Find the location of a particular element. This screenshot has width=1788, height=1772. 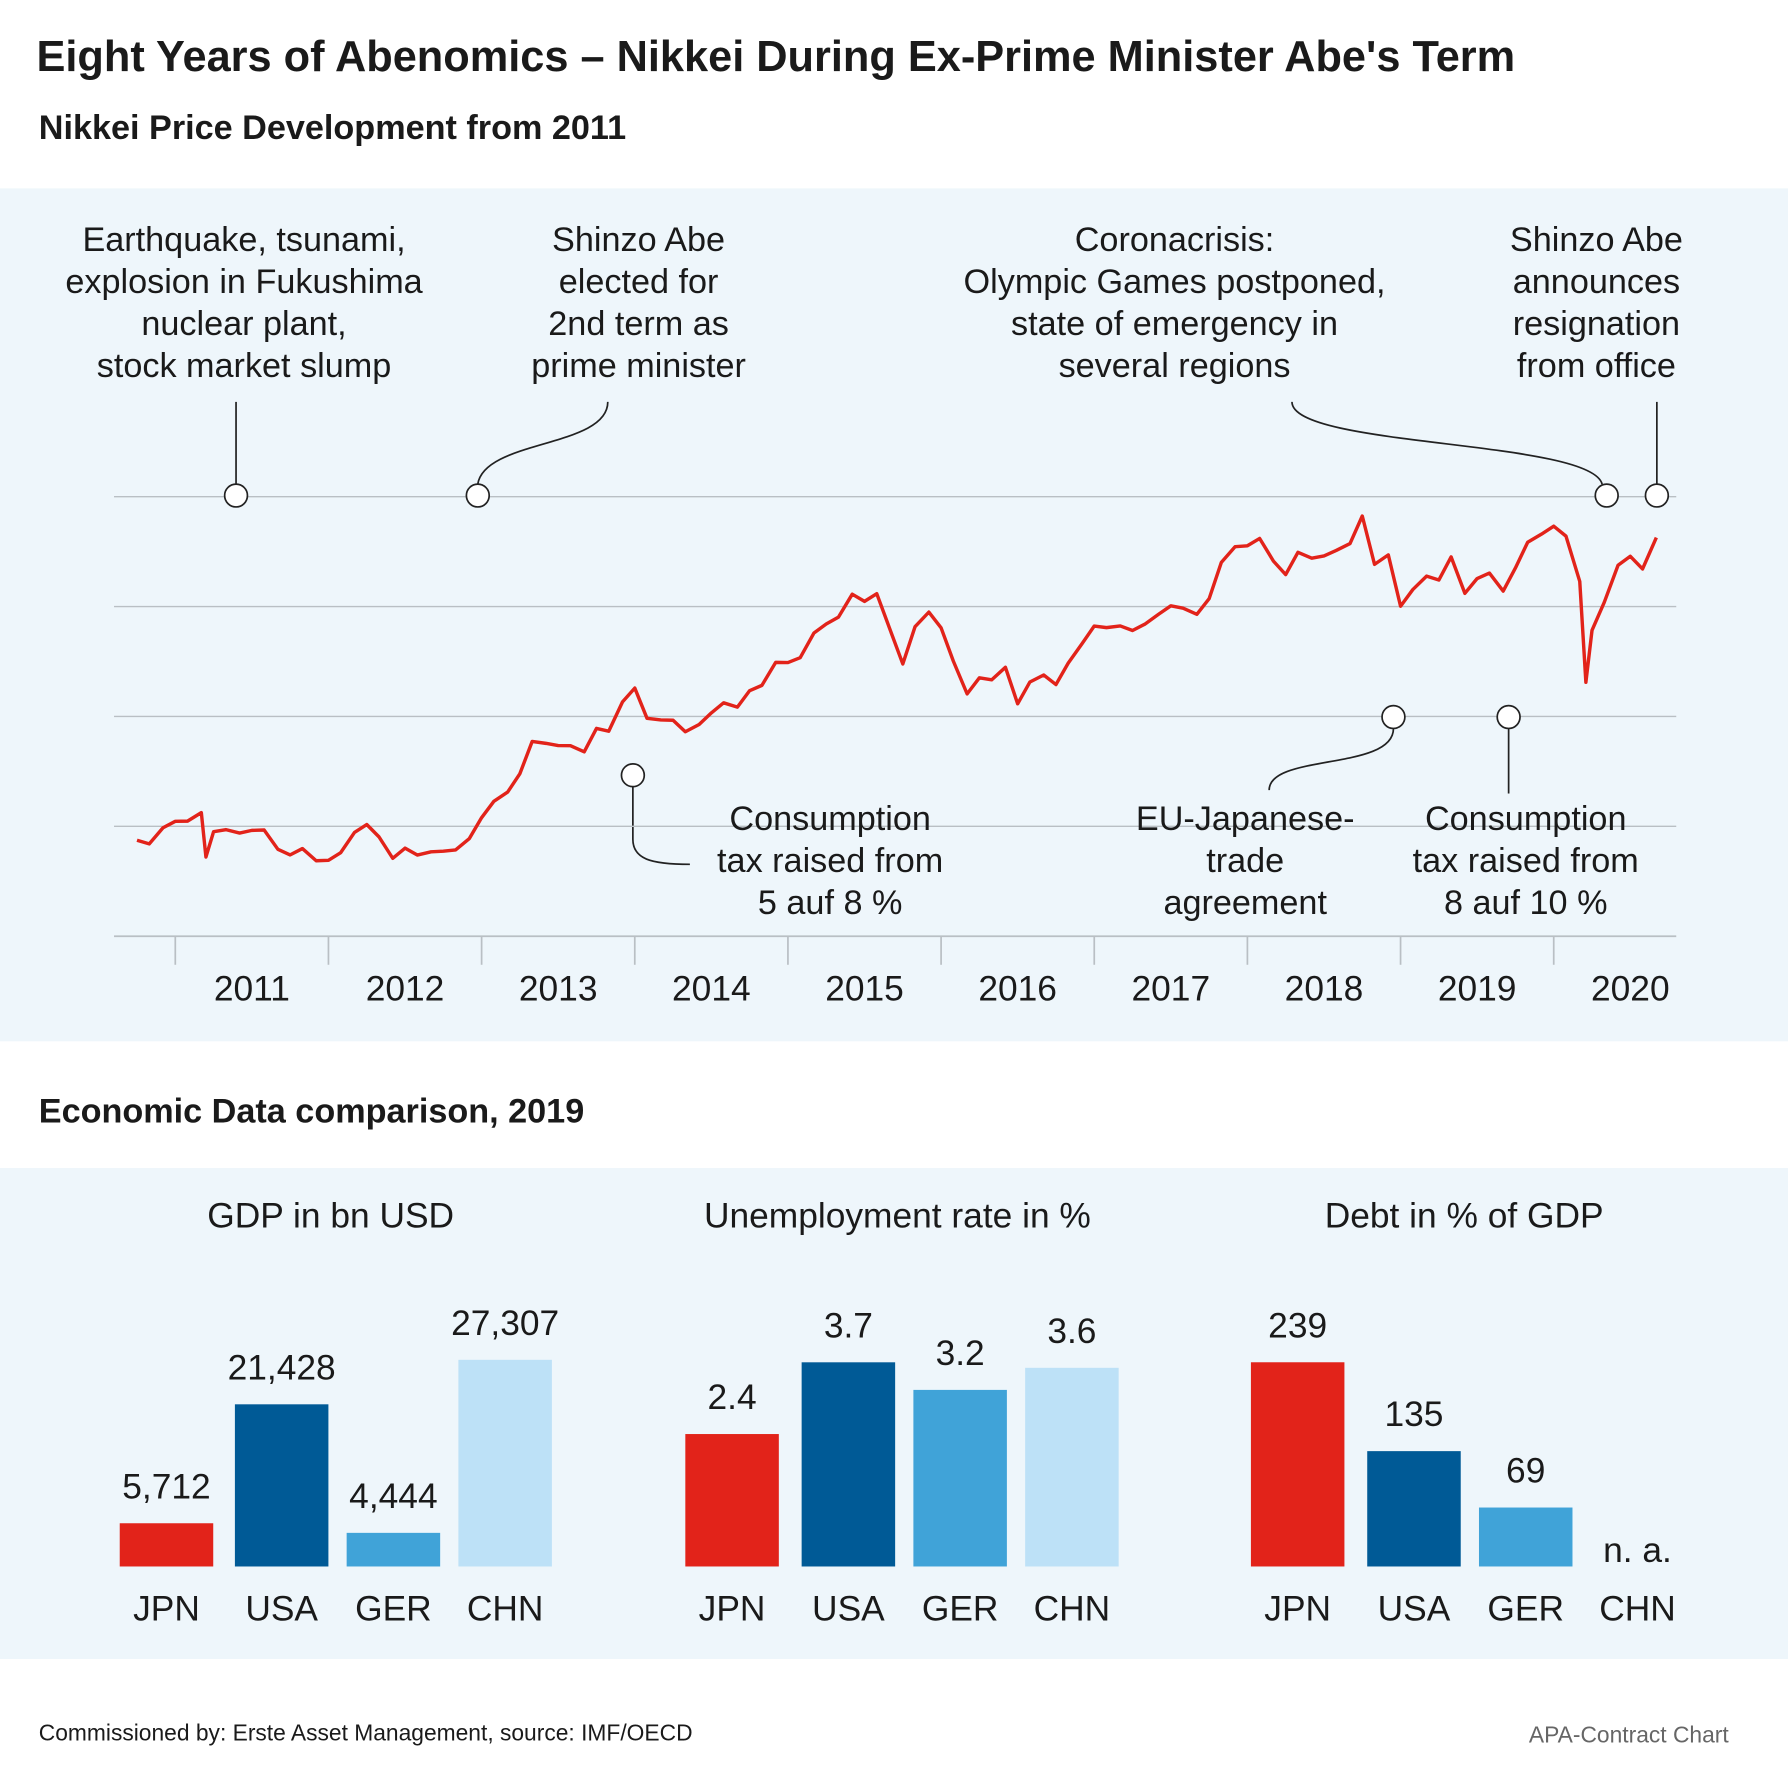

annotation-text: 5 auf 8 % is located at coordinates (830, 903).